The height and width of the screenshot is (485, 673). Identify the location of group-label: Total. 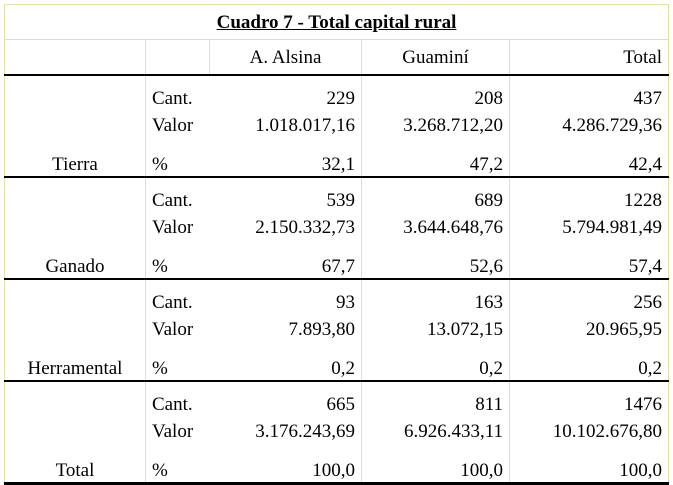
(75, 432).